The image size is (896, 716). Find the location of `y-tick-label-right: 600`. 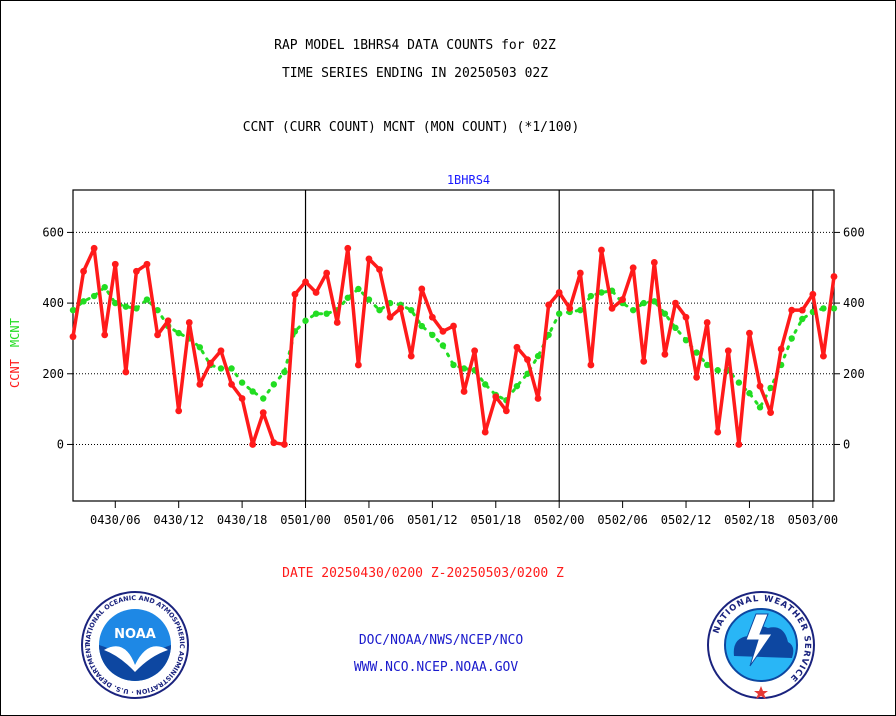

y-tick-label-right: 600 is located at coordinates (854, 232).